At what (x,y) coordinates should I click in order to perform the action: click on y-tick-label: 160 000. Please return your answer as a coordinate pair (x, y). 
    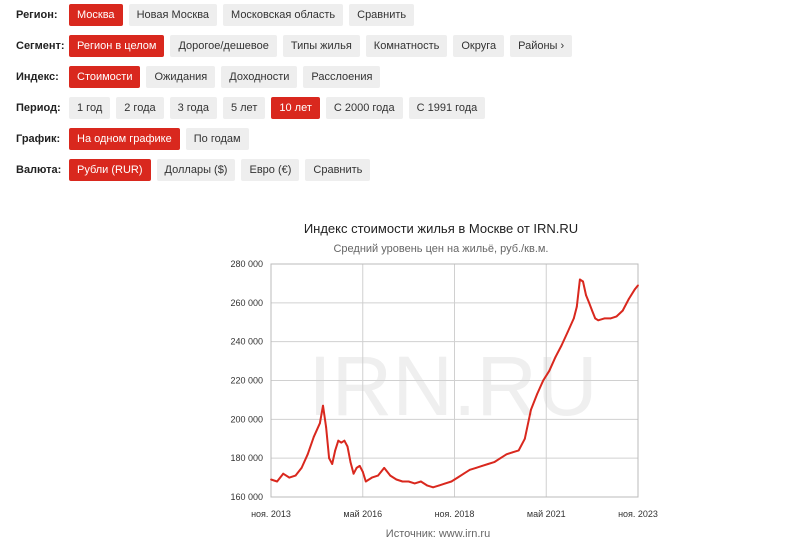
    Looking at the image, I should click on (246, 497).